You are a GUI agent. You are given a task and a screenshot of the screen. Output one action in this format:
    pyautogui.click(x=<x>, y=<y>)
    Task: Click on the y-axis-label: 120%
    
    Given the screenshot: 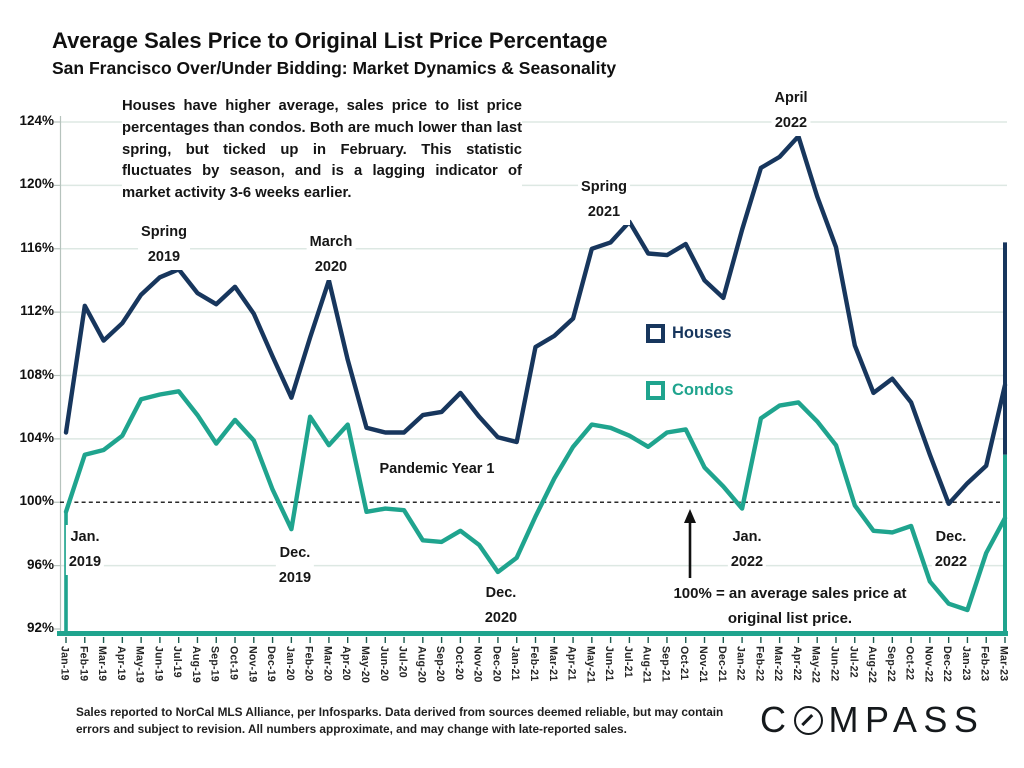 What is the action you would take?
    pyautogui.click(x=36, y=184)
    